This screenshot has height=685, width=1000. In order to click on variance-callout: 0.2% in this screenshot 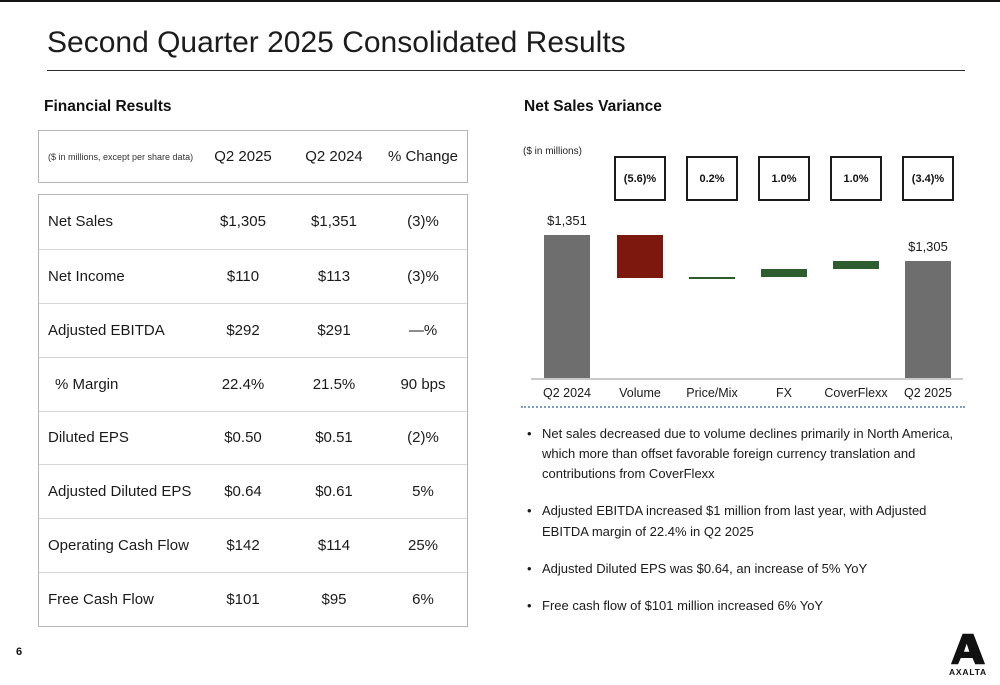, I will do `click(712, 178)`.